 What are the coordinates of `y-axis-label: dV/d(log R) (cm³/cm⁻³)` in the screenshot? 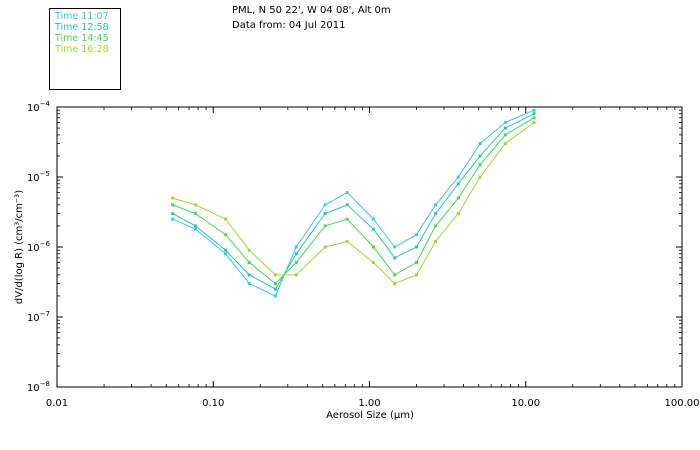 It's located at (19, 247).